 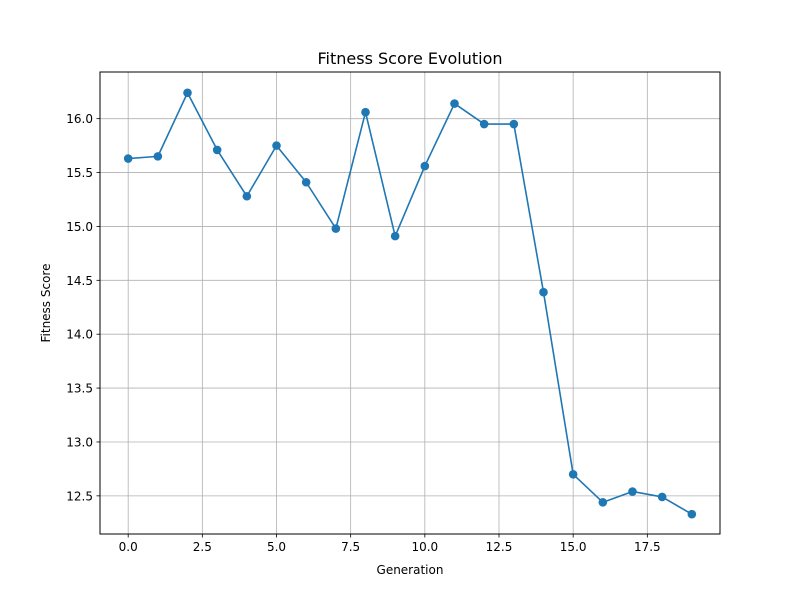 I want to click on y-axis-label: Fitness Score, so click(x=46, y=303).